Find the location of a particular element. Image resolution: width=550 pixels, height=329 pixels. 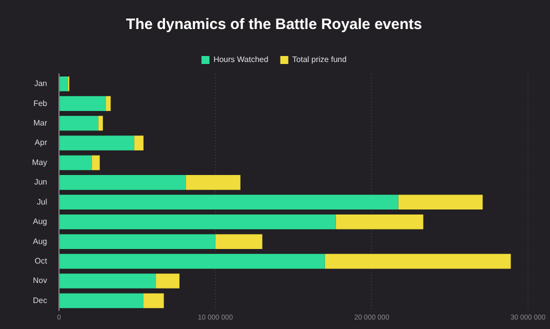

y-tick-label: Jun is located at coordinates (41, 182).